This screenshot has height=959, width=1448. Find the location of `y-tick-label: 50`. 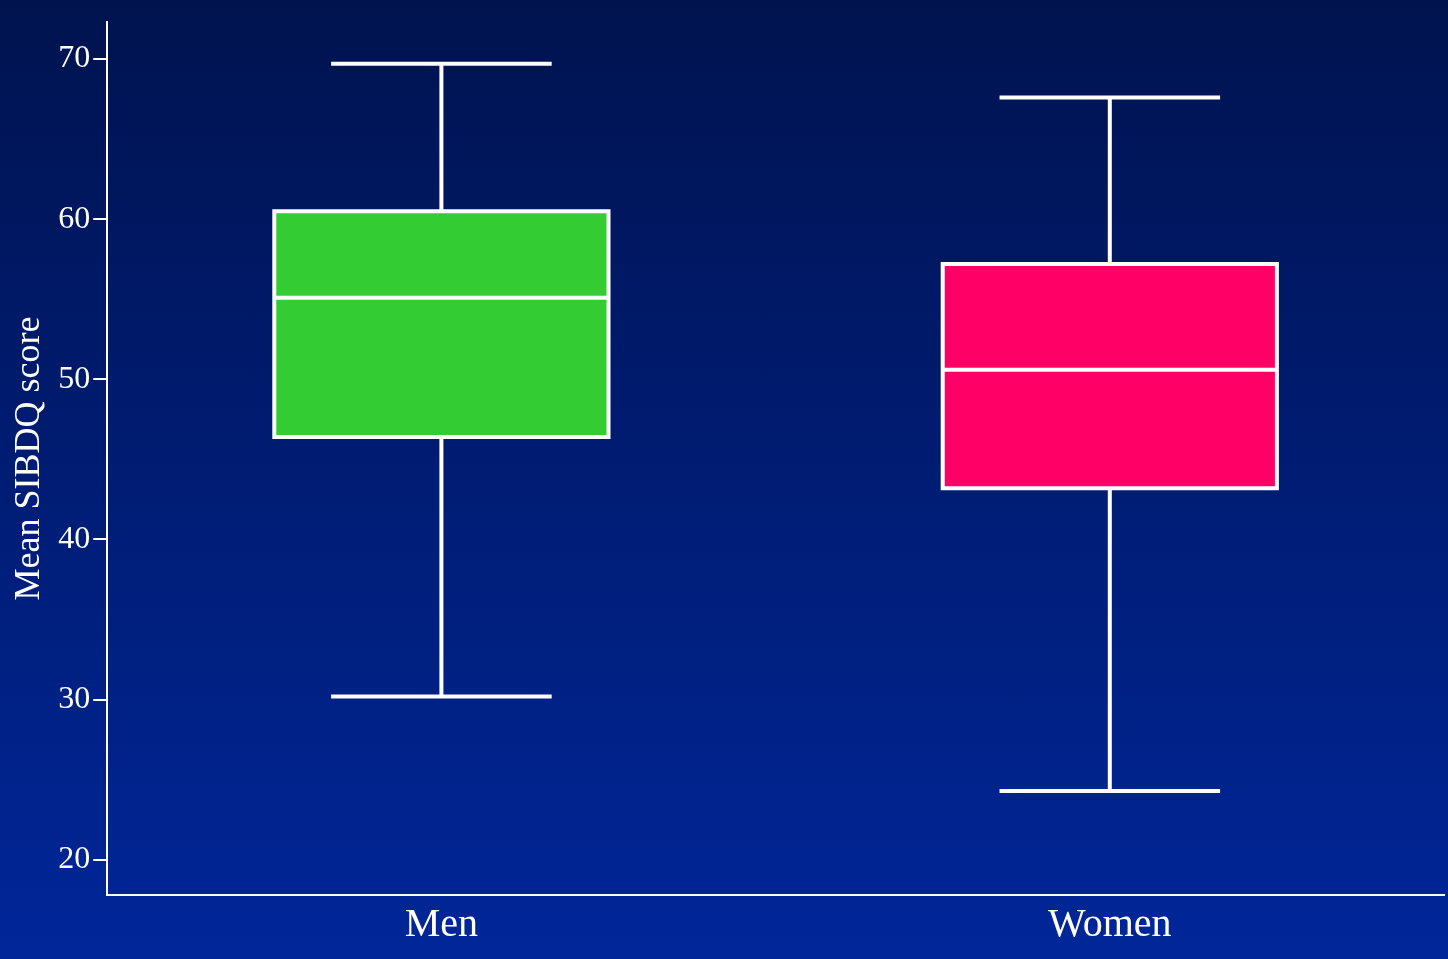

y-tick-label: 50 is located at coordinates (74, 376).